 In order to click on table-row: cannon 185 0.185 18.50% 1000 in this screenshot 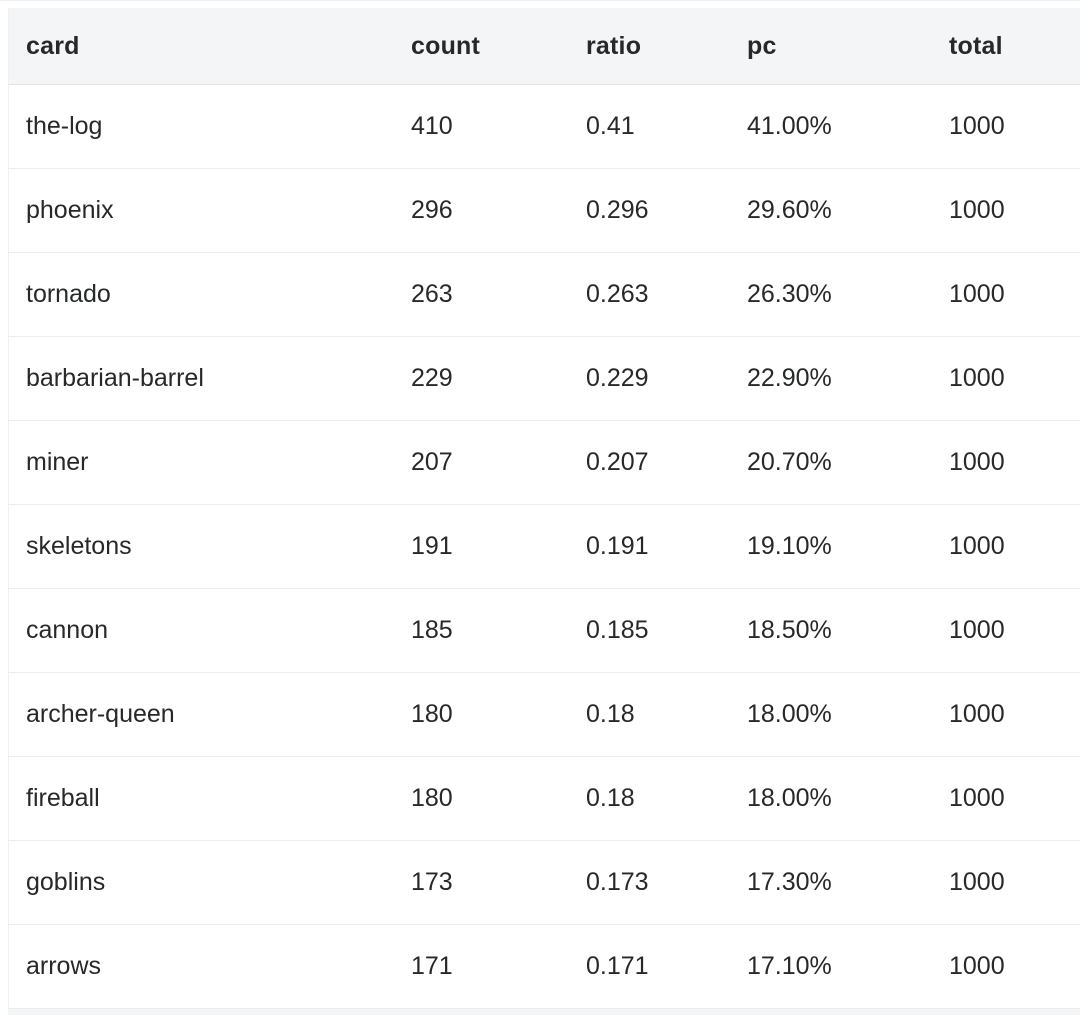, I will do `click(544, 631)`.